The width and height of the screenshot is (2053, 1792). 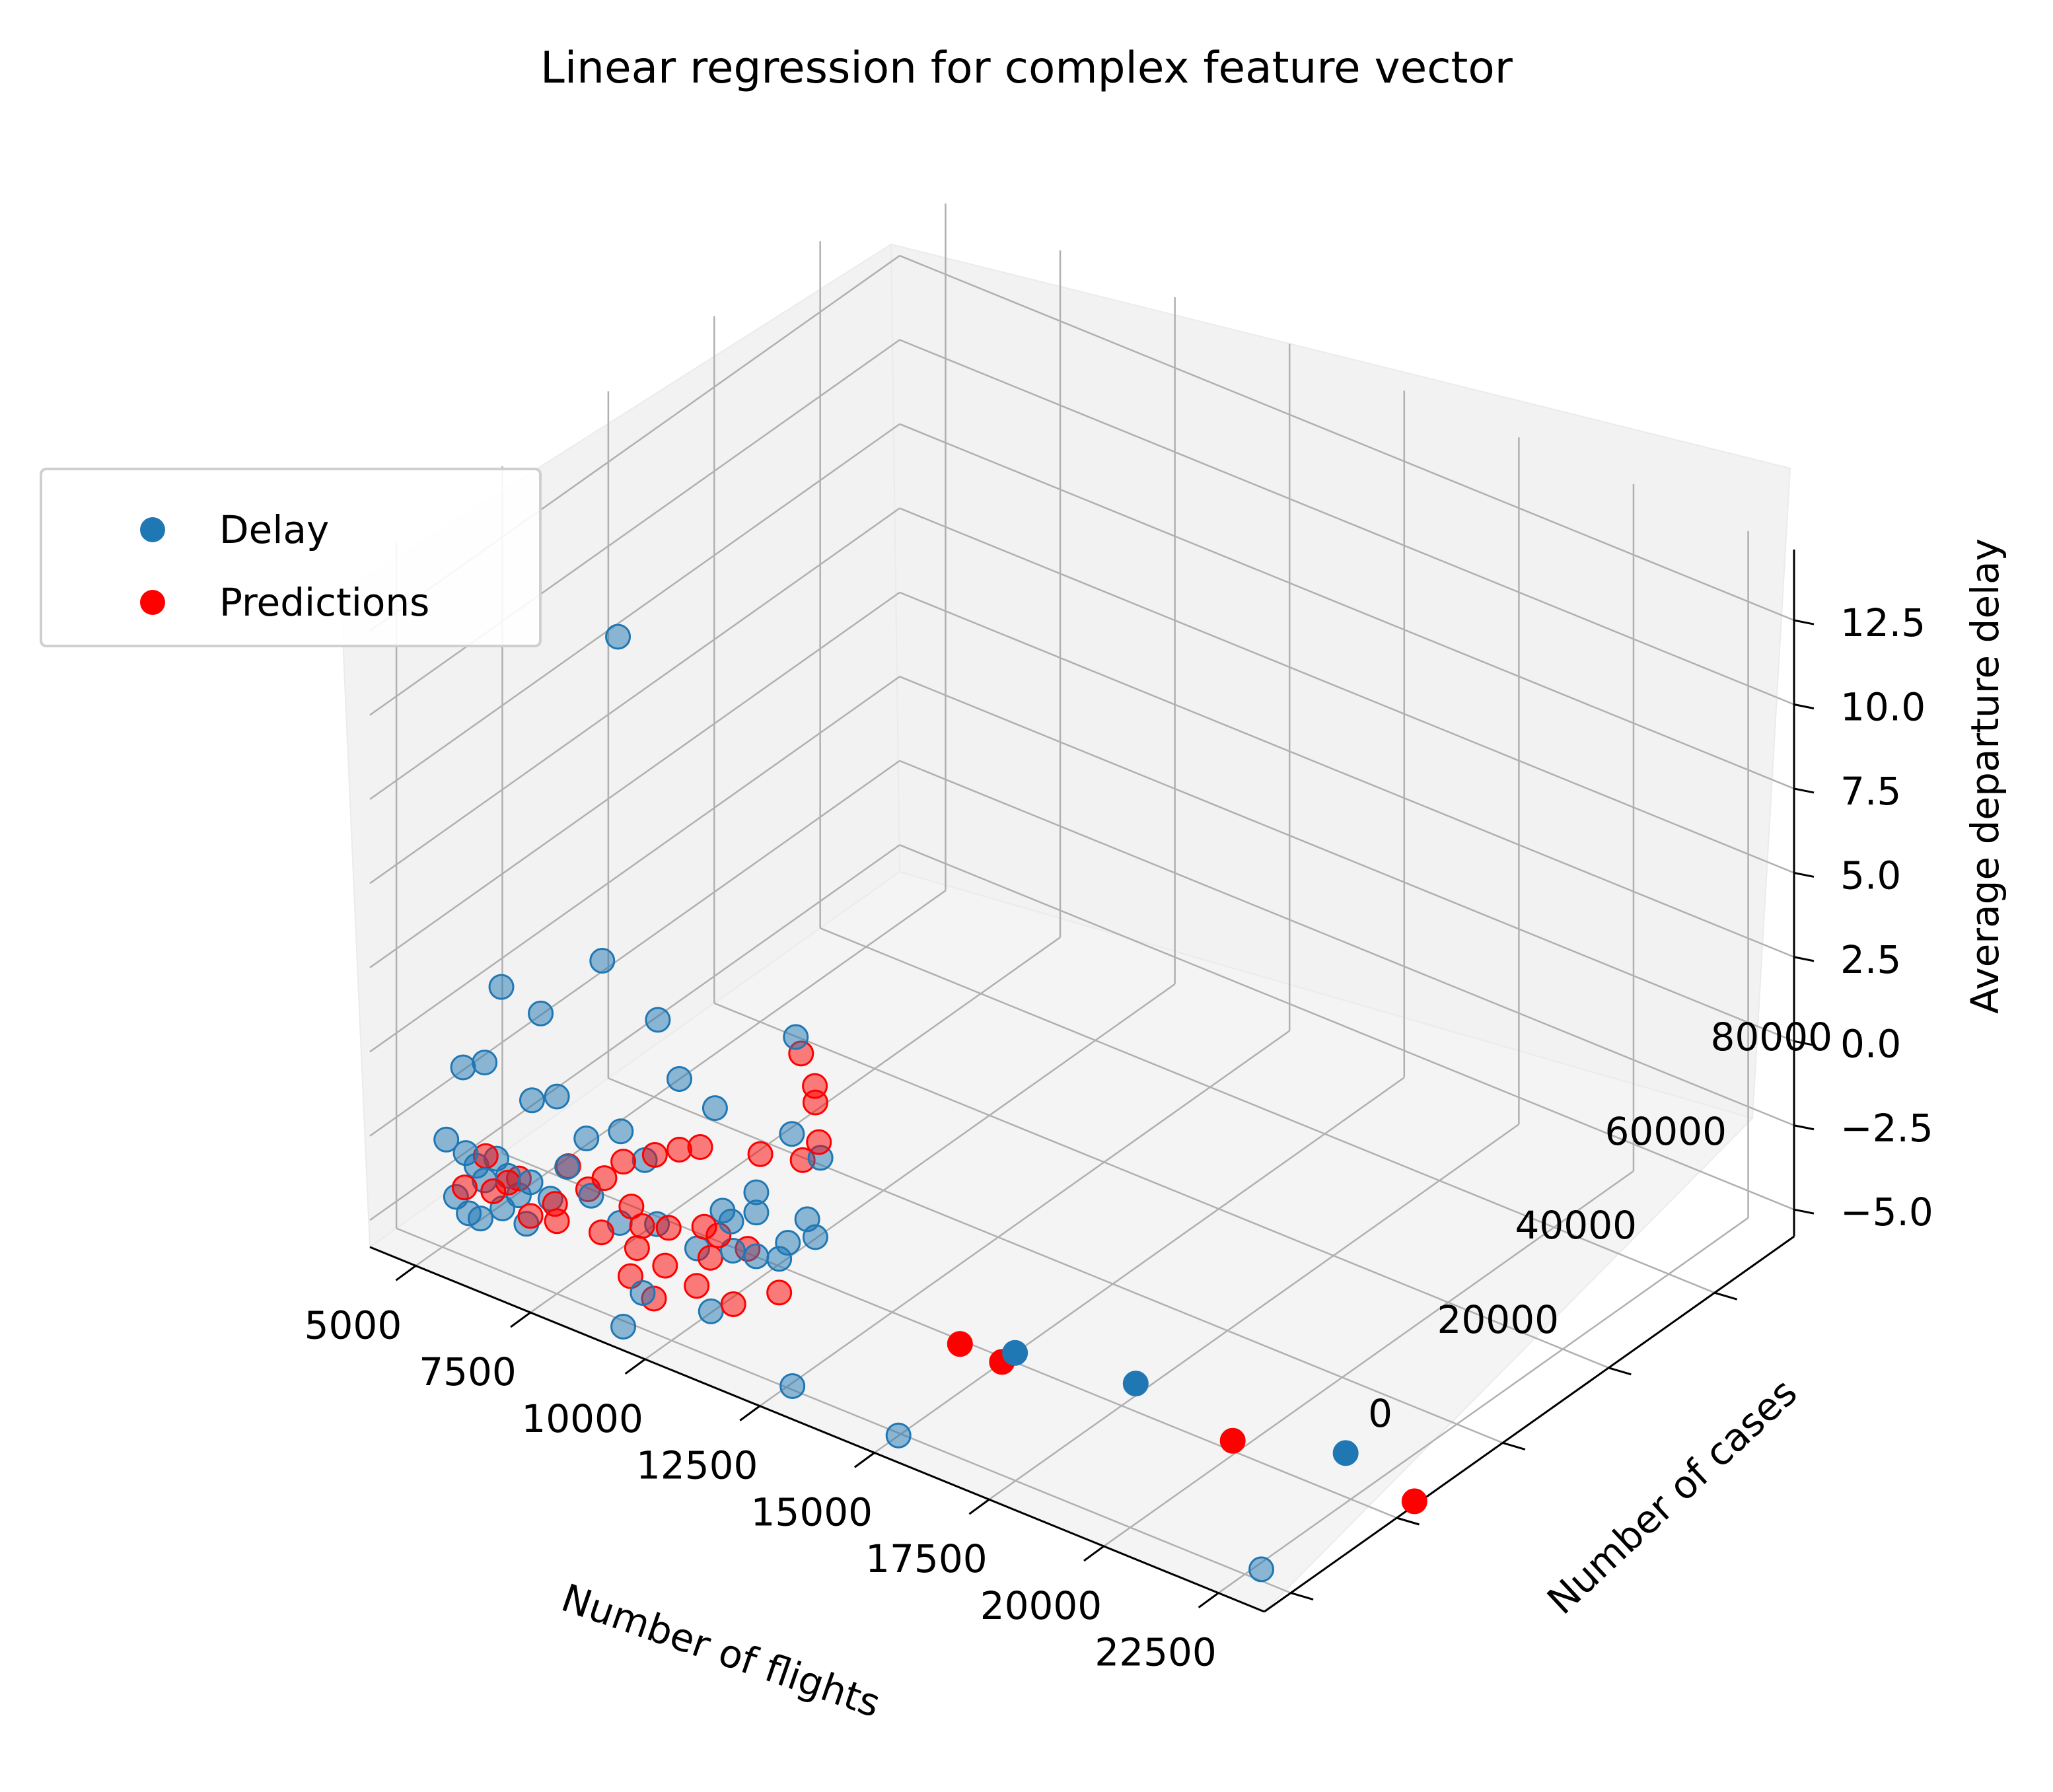 What do you see at coordinates (152, 529) in the screenshot?
I see `legend-marker-delay` at bounding box center [152, 529].